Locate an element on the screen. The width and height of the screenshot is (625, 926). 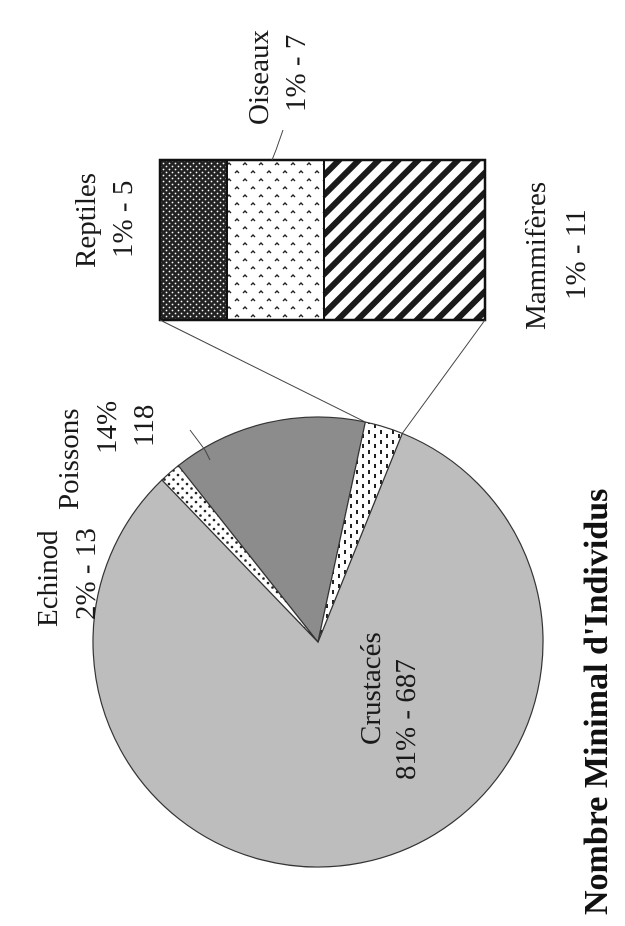
label-mammiferes-name: Mammifères is located at coordinates (536, 256).